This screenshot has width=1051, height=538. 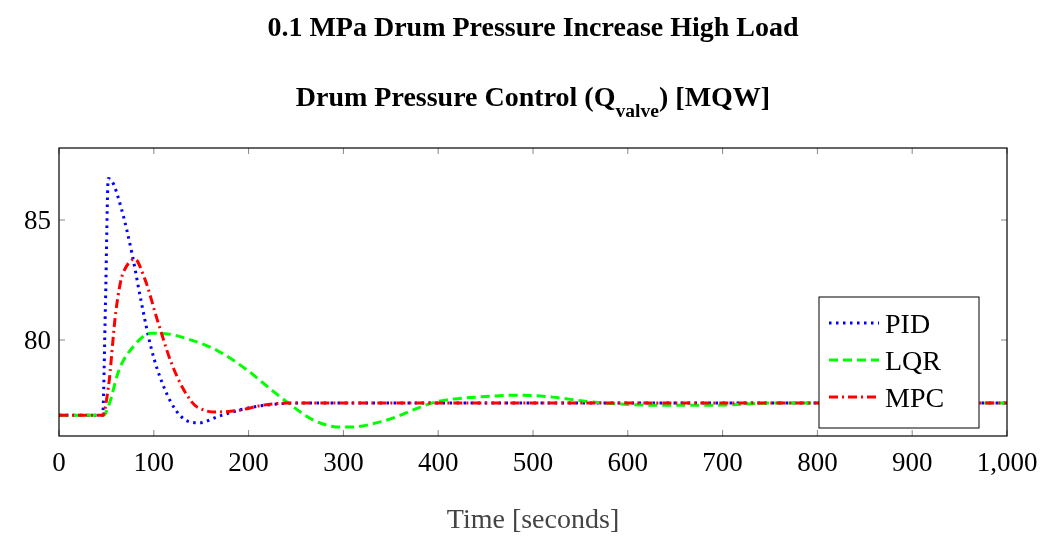 I want to click on x-tick-label: 900, so click(x=912, y=462).